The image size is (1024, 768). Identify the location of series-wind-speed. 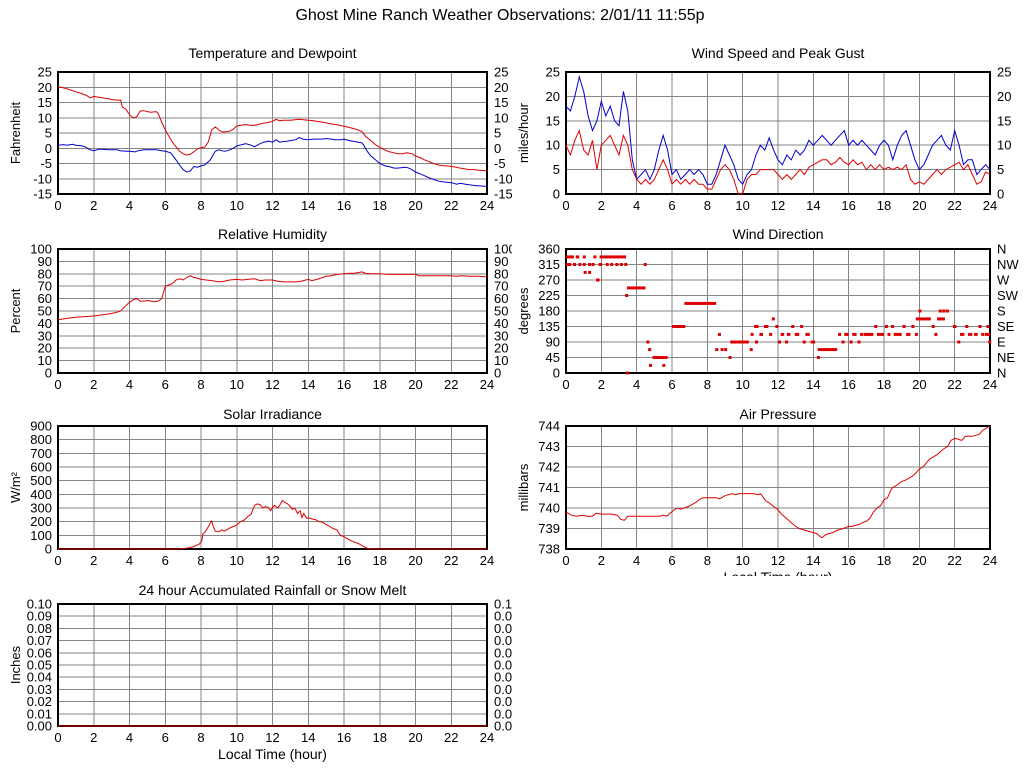
(778, 162).